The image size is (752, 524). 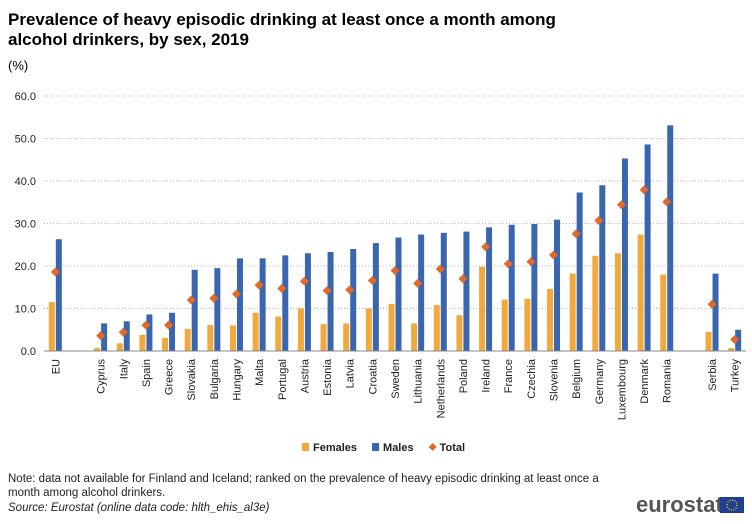 I want to click on y-tick-label: 60.0, so click(x=25, y=97).